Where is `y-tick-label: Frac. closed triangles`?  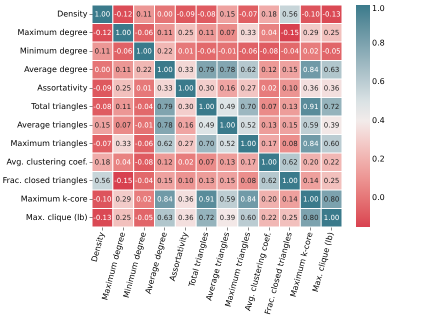
y-tick-label: Frac. closed triangles is located at coordinates (45, 180).